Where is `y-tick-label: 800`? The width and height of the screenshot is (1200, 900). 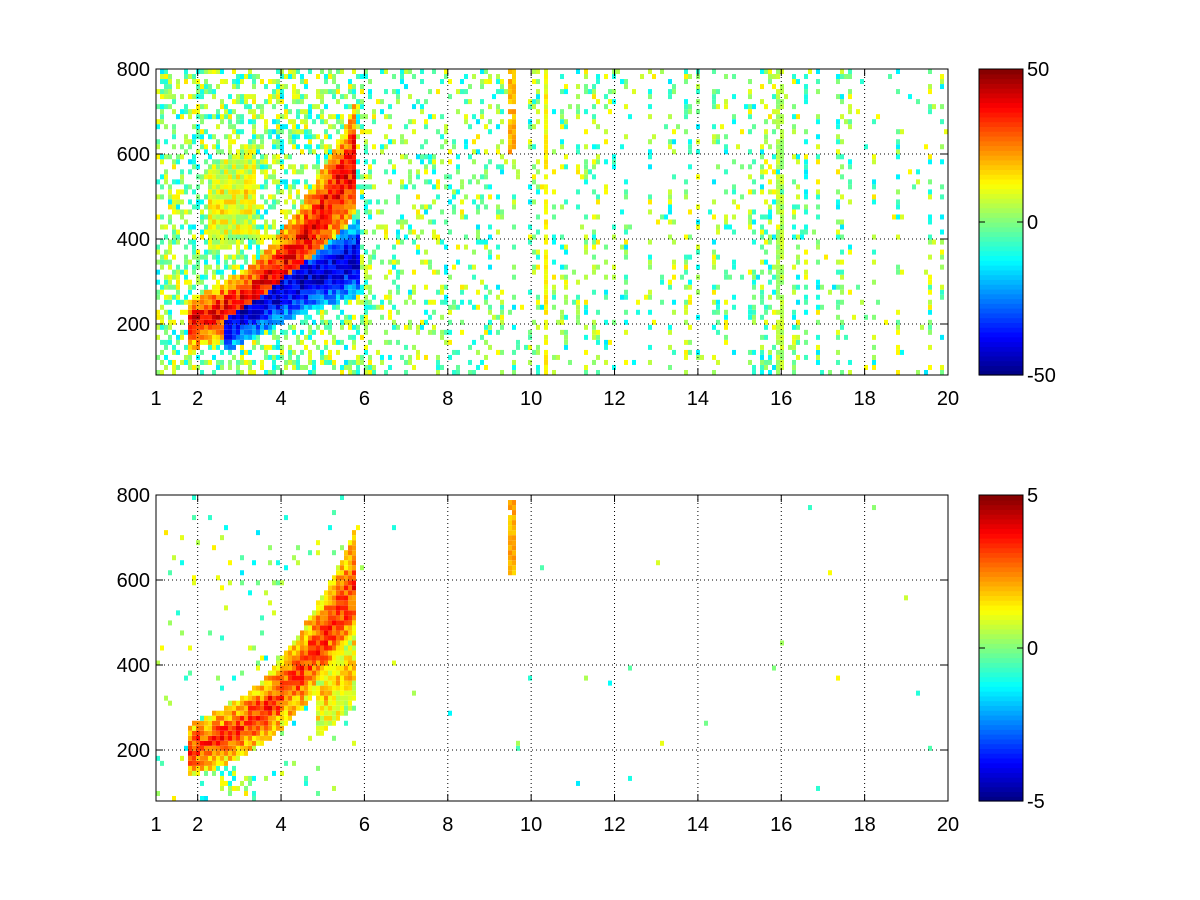
y-tick-label: 800 is located at coordinates (133, 496).